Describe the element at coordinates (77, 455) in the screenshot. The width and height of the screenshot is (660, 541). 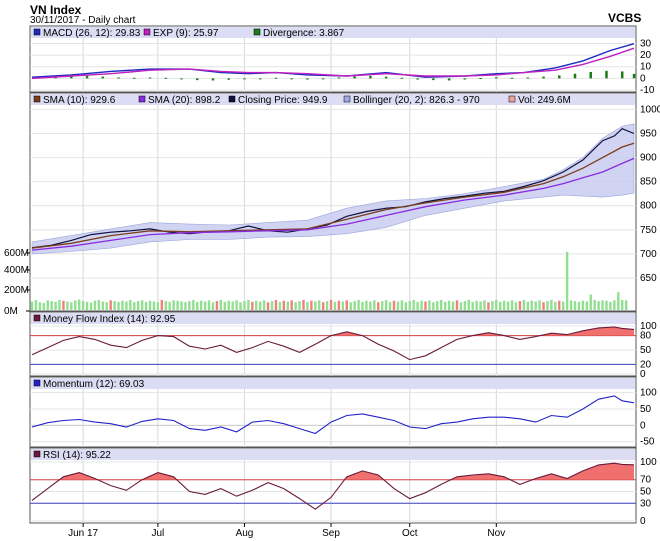
I see `legend-label: RSI (14): 95.22` at that location.